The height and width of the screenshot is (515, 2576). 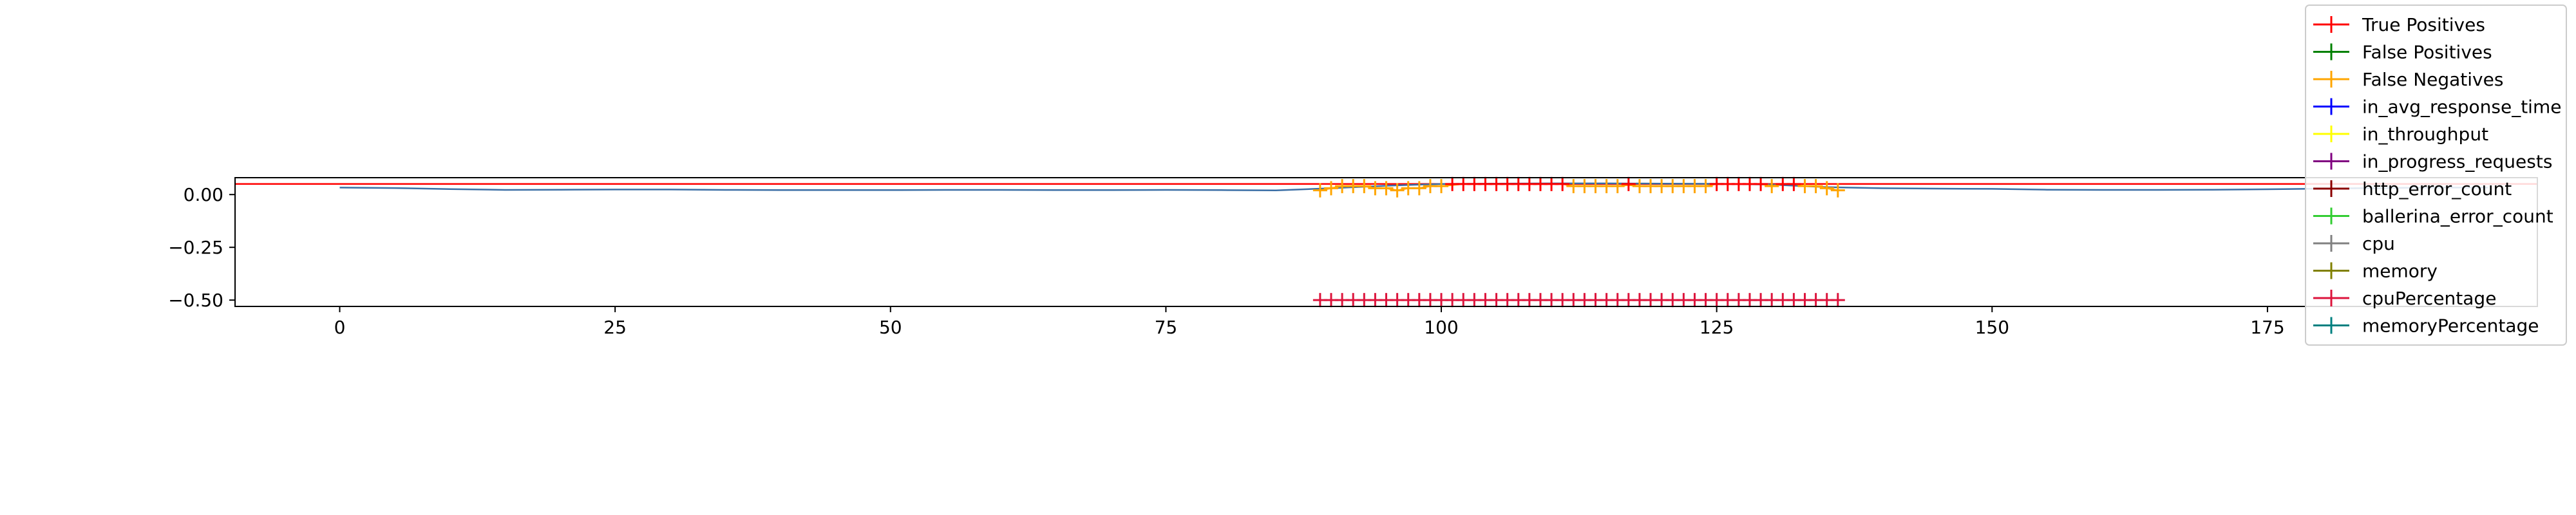 I want to click on legend-label: in_progress_requests, so click(x=2457, y=162).